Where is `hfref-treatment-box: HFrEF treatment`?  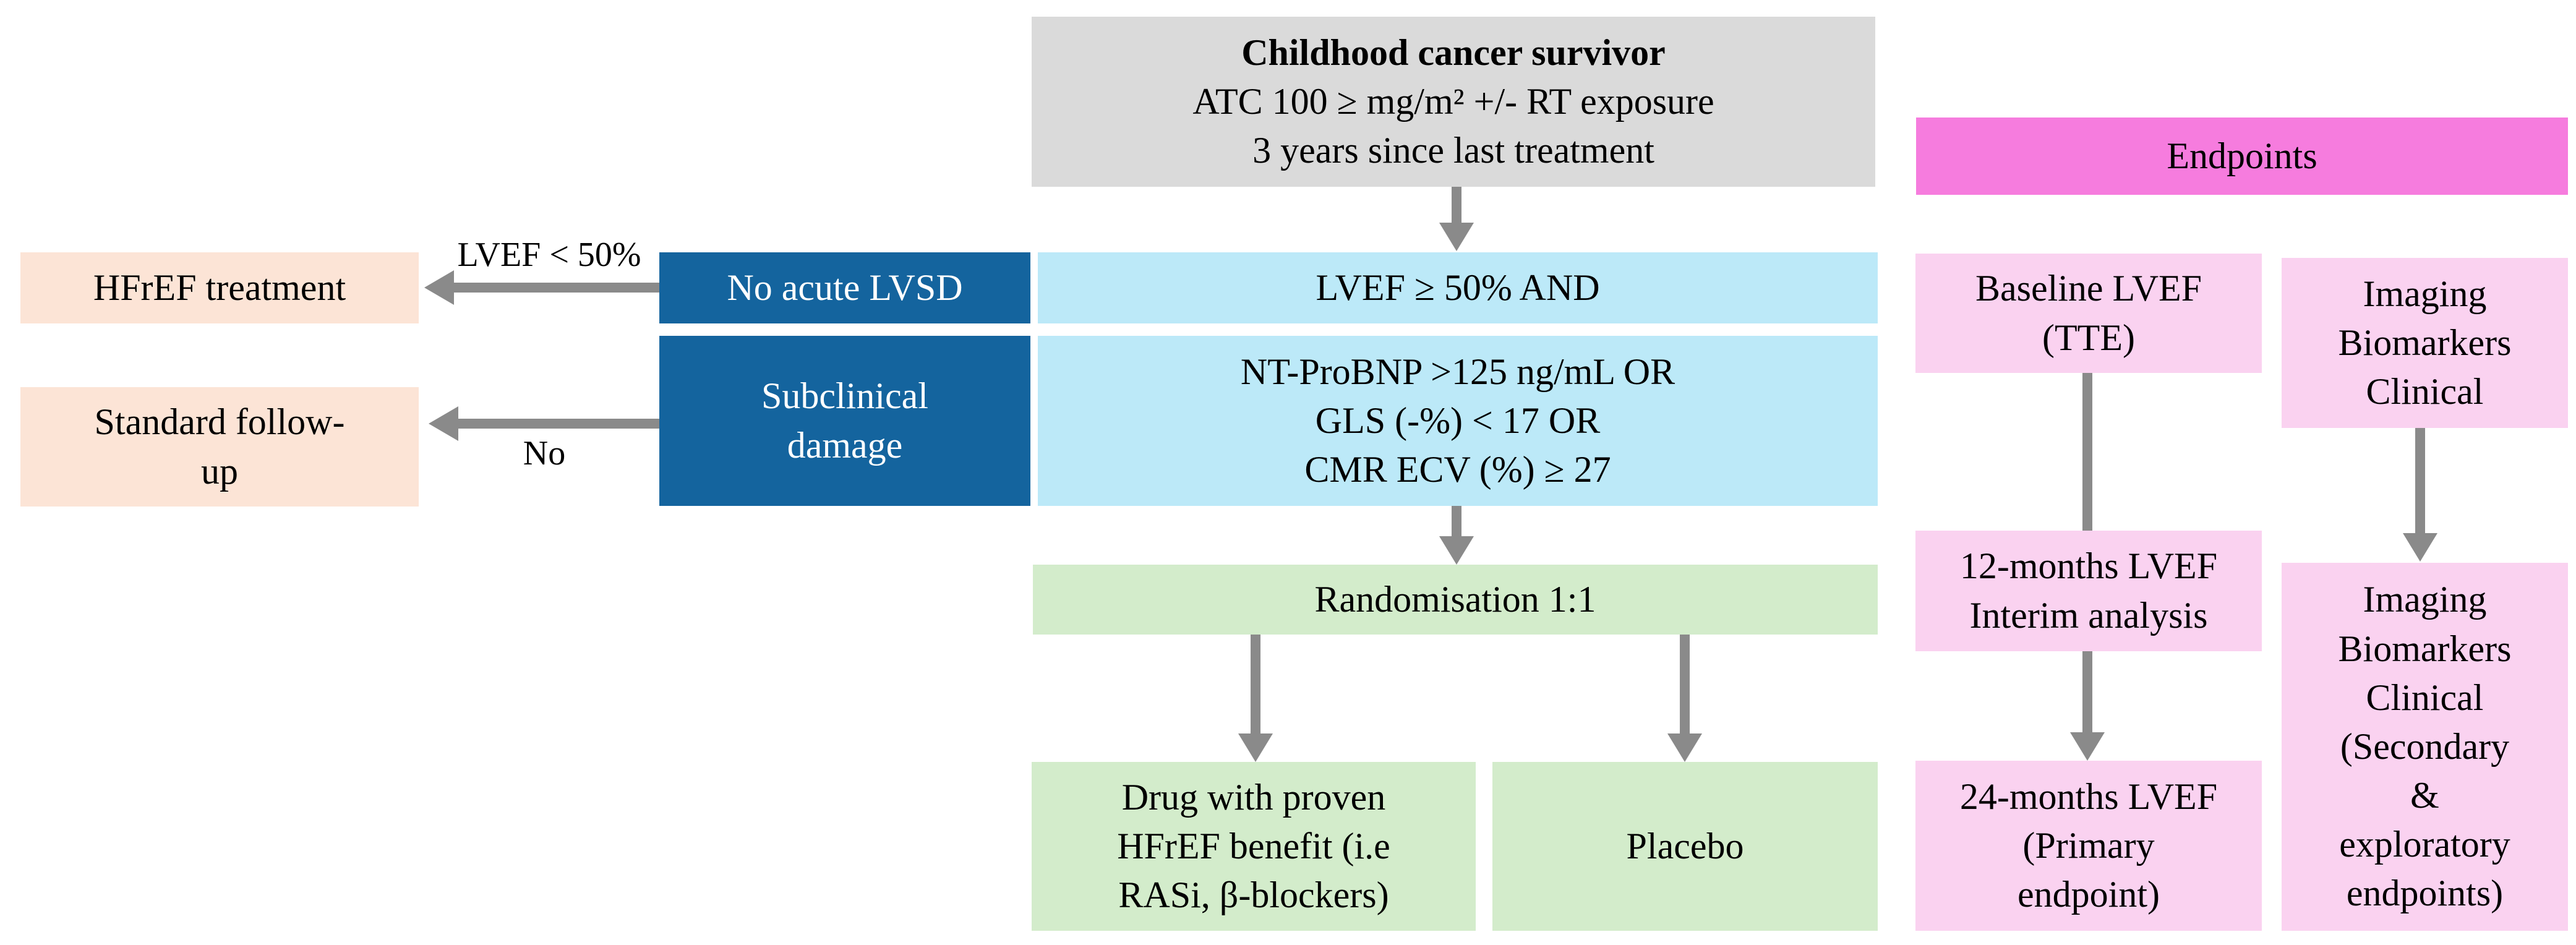
hfref-treatment-box: HFrEF treatment is located at coordinates (219, 287).